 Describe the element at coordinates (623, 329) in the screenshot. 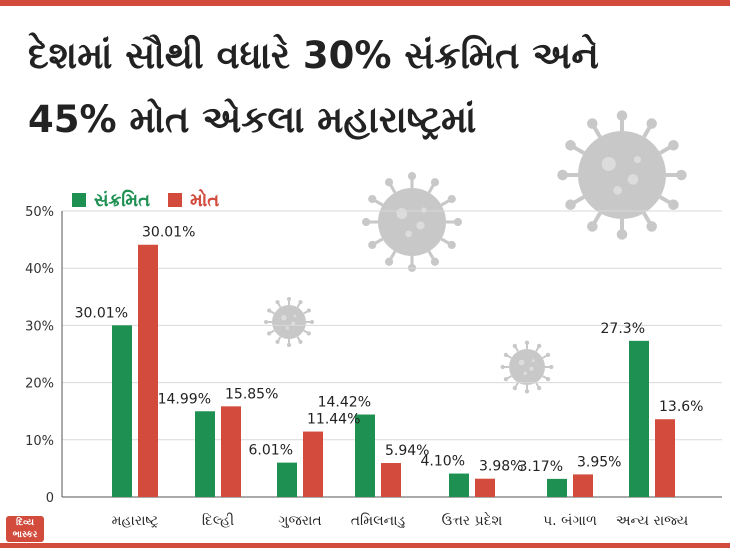

I see `data-label: 27.3%` at that location.